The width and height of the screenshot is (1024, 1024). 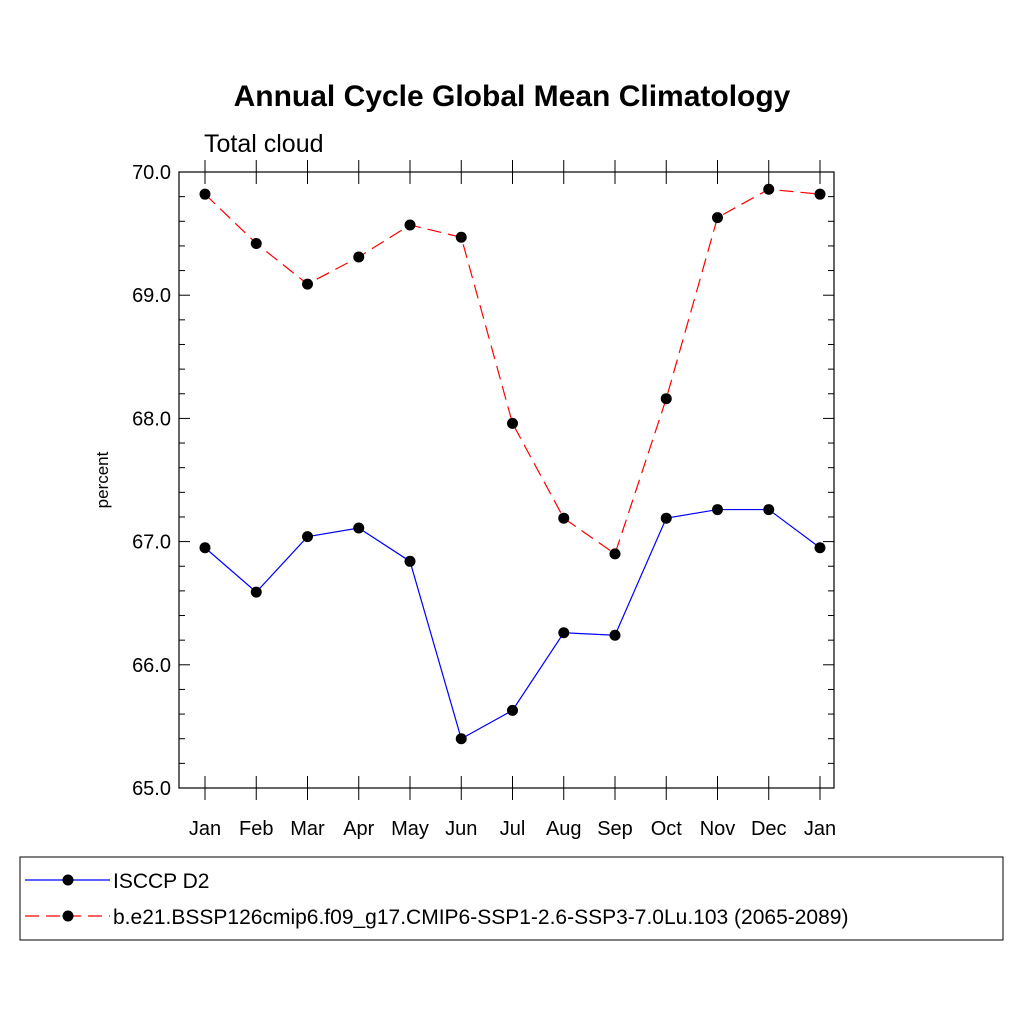 What do you see at coordinates (161, 881) in the screenshot?
I see `legend-label-1: ISCCP D2` at bounding box center [161, 881].